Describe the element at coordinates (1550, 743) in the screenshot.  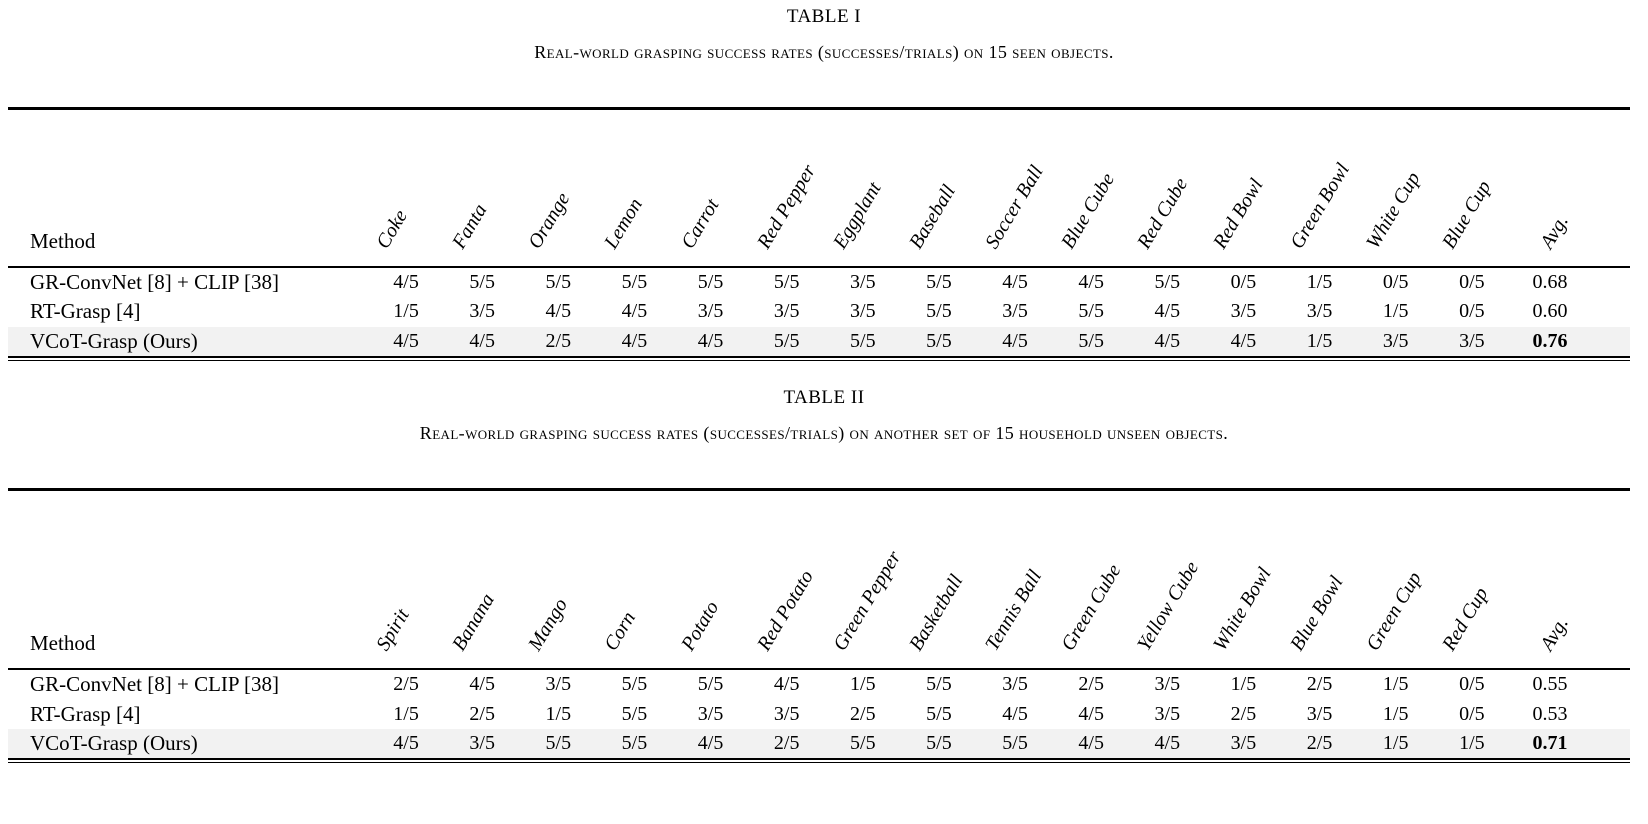
I see `avg-cell: 0.71` at that location.